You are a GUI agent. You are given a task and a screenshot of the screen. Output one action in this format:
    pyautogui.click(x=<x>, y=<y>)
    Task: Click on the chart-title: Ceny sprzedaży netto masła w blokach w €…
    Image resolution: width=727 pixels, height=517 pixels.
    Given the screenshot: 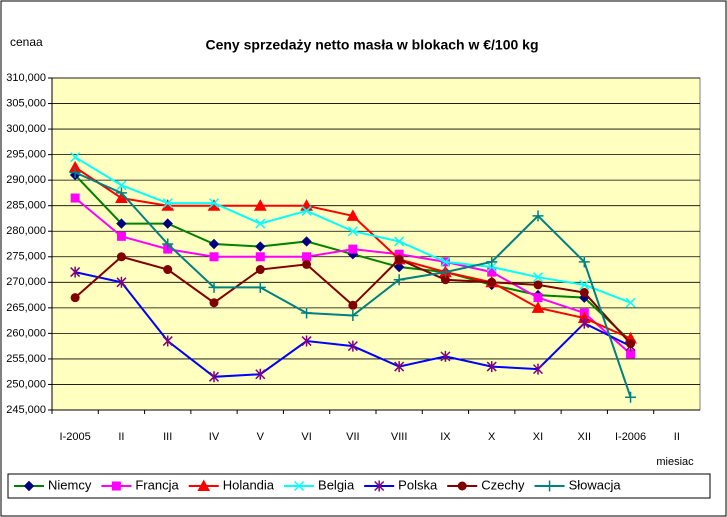 What is the action you would take?
    pyautogui.click(x=371, y=45)
    